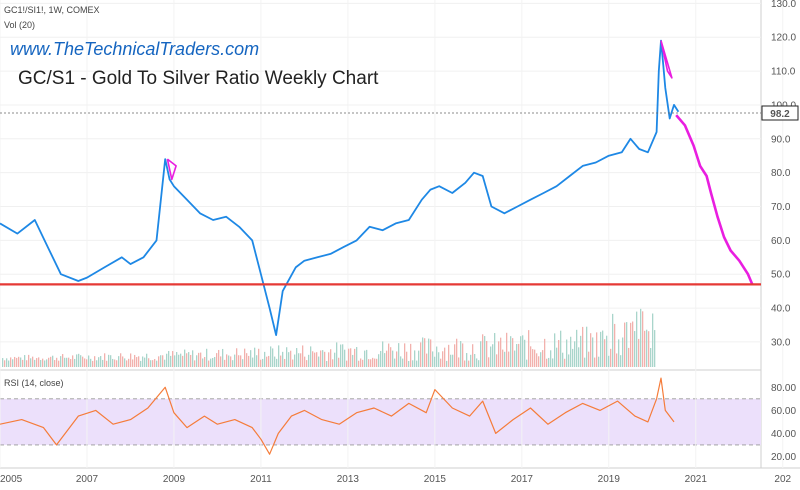 The width and height of the screenshot is (800, 490). What do you see at coordinates (134, 49) in the screenshot?
I see `website-label: www.TheTechnicalTraders.com` at bounding box center [134, 49].